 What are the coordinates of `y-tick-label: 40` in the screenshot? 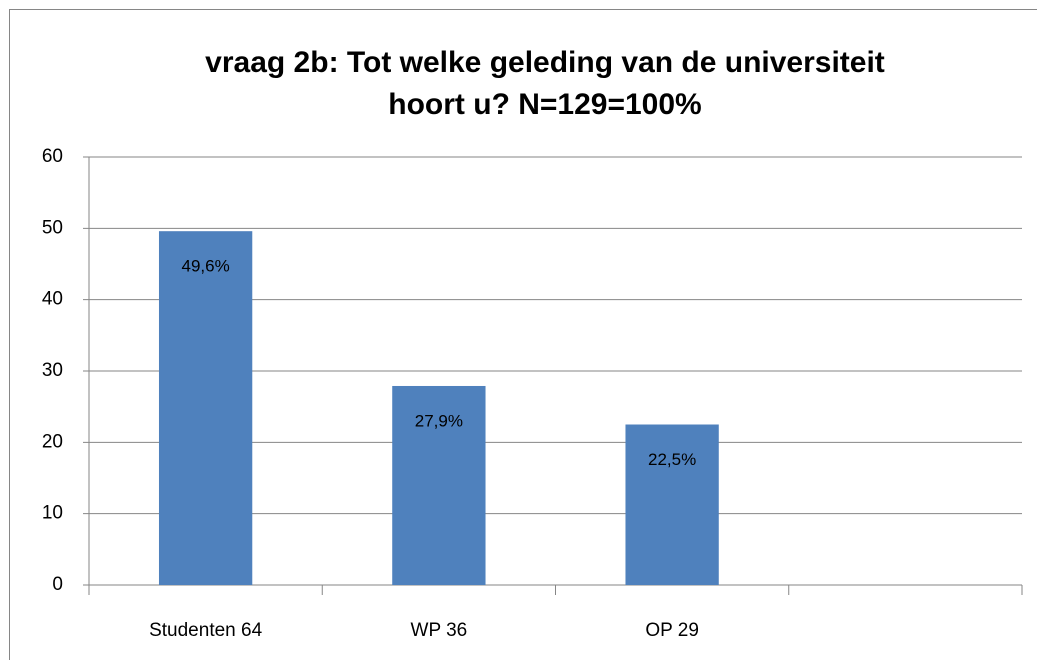 It's located at (52, 299).